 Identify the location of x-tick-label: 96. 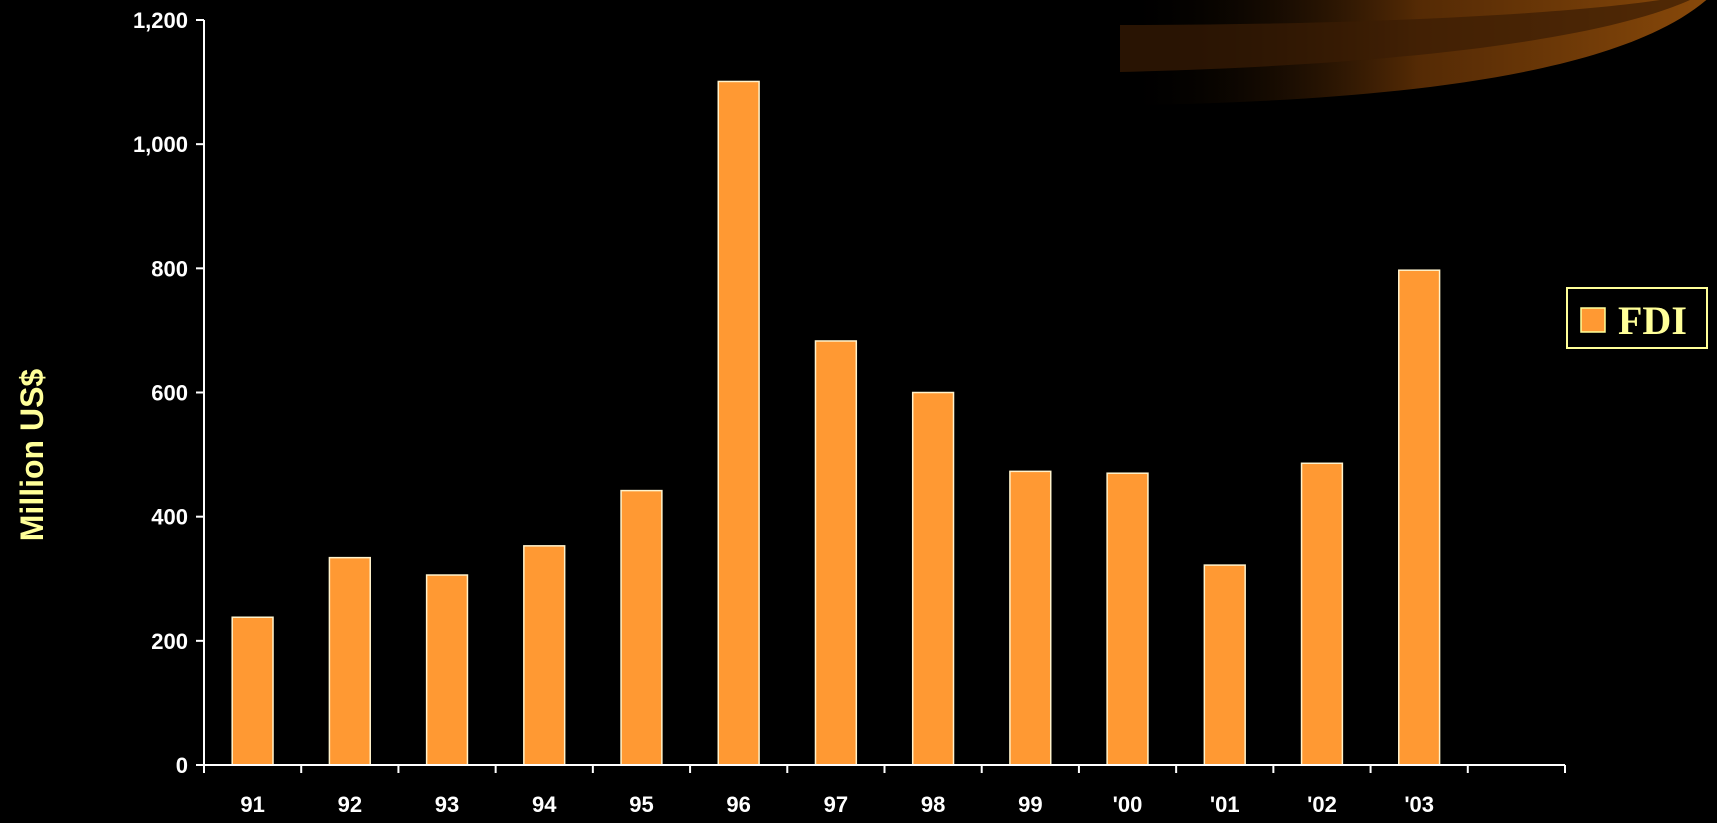
(738, 804).